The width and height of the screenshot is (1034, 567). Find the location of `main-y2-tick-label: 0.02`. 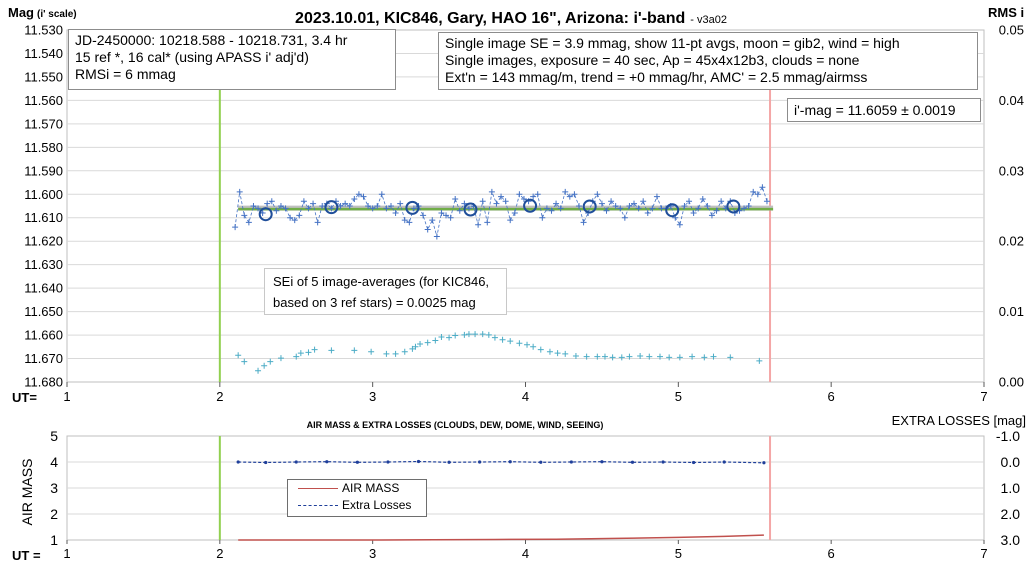

main-y2-tick-label: 0.02 is located at coordinates (1011, 241).